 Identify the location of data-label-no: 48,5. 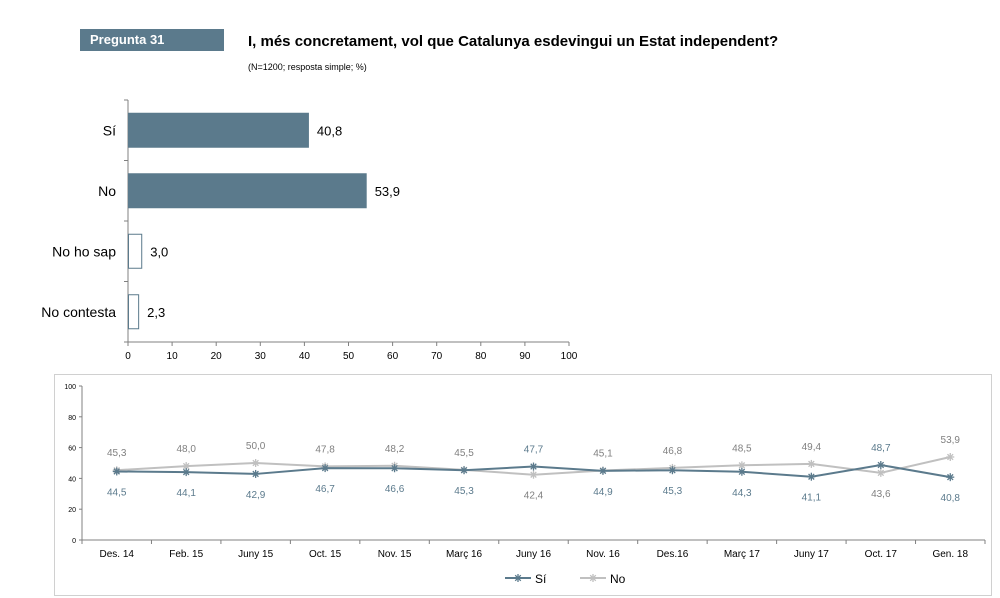
(742, 448).